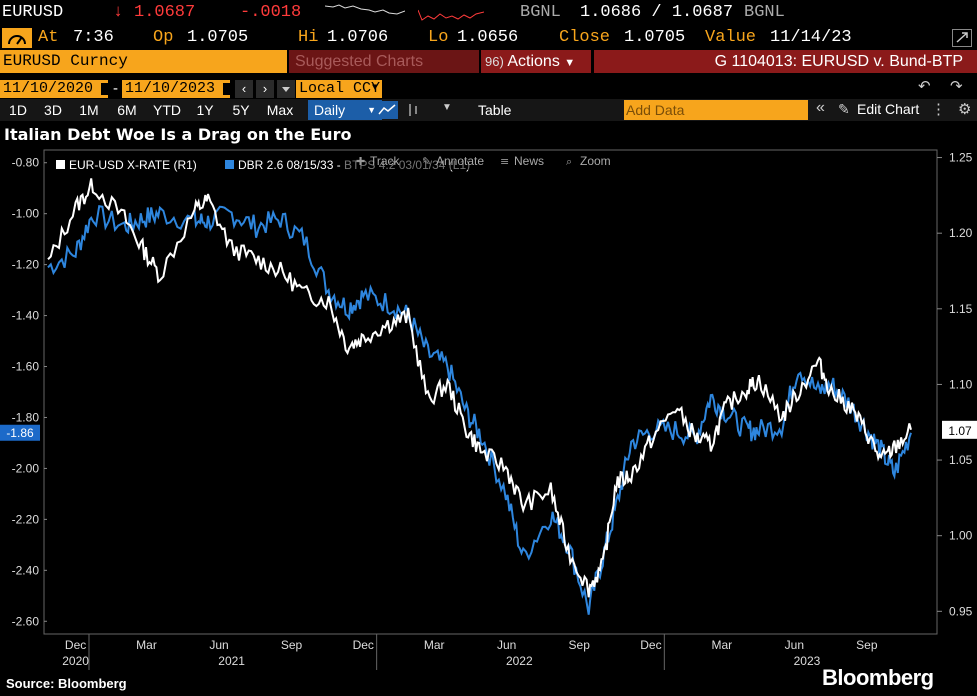  What do you see at coordinates (451, 15) in the screenshot?
I see `sparkline-daily-icon` at bounding box center [451, 15].